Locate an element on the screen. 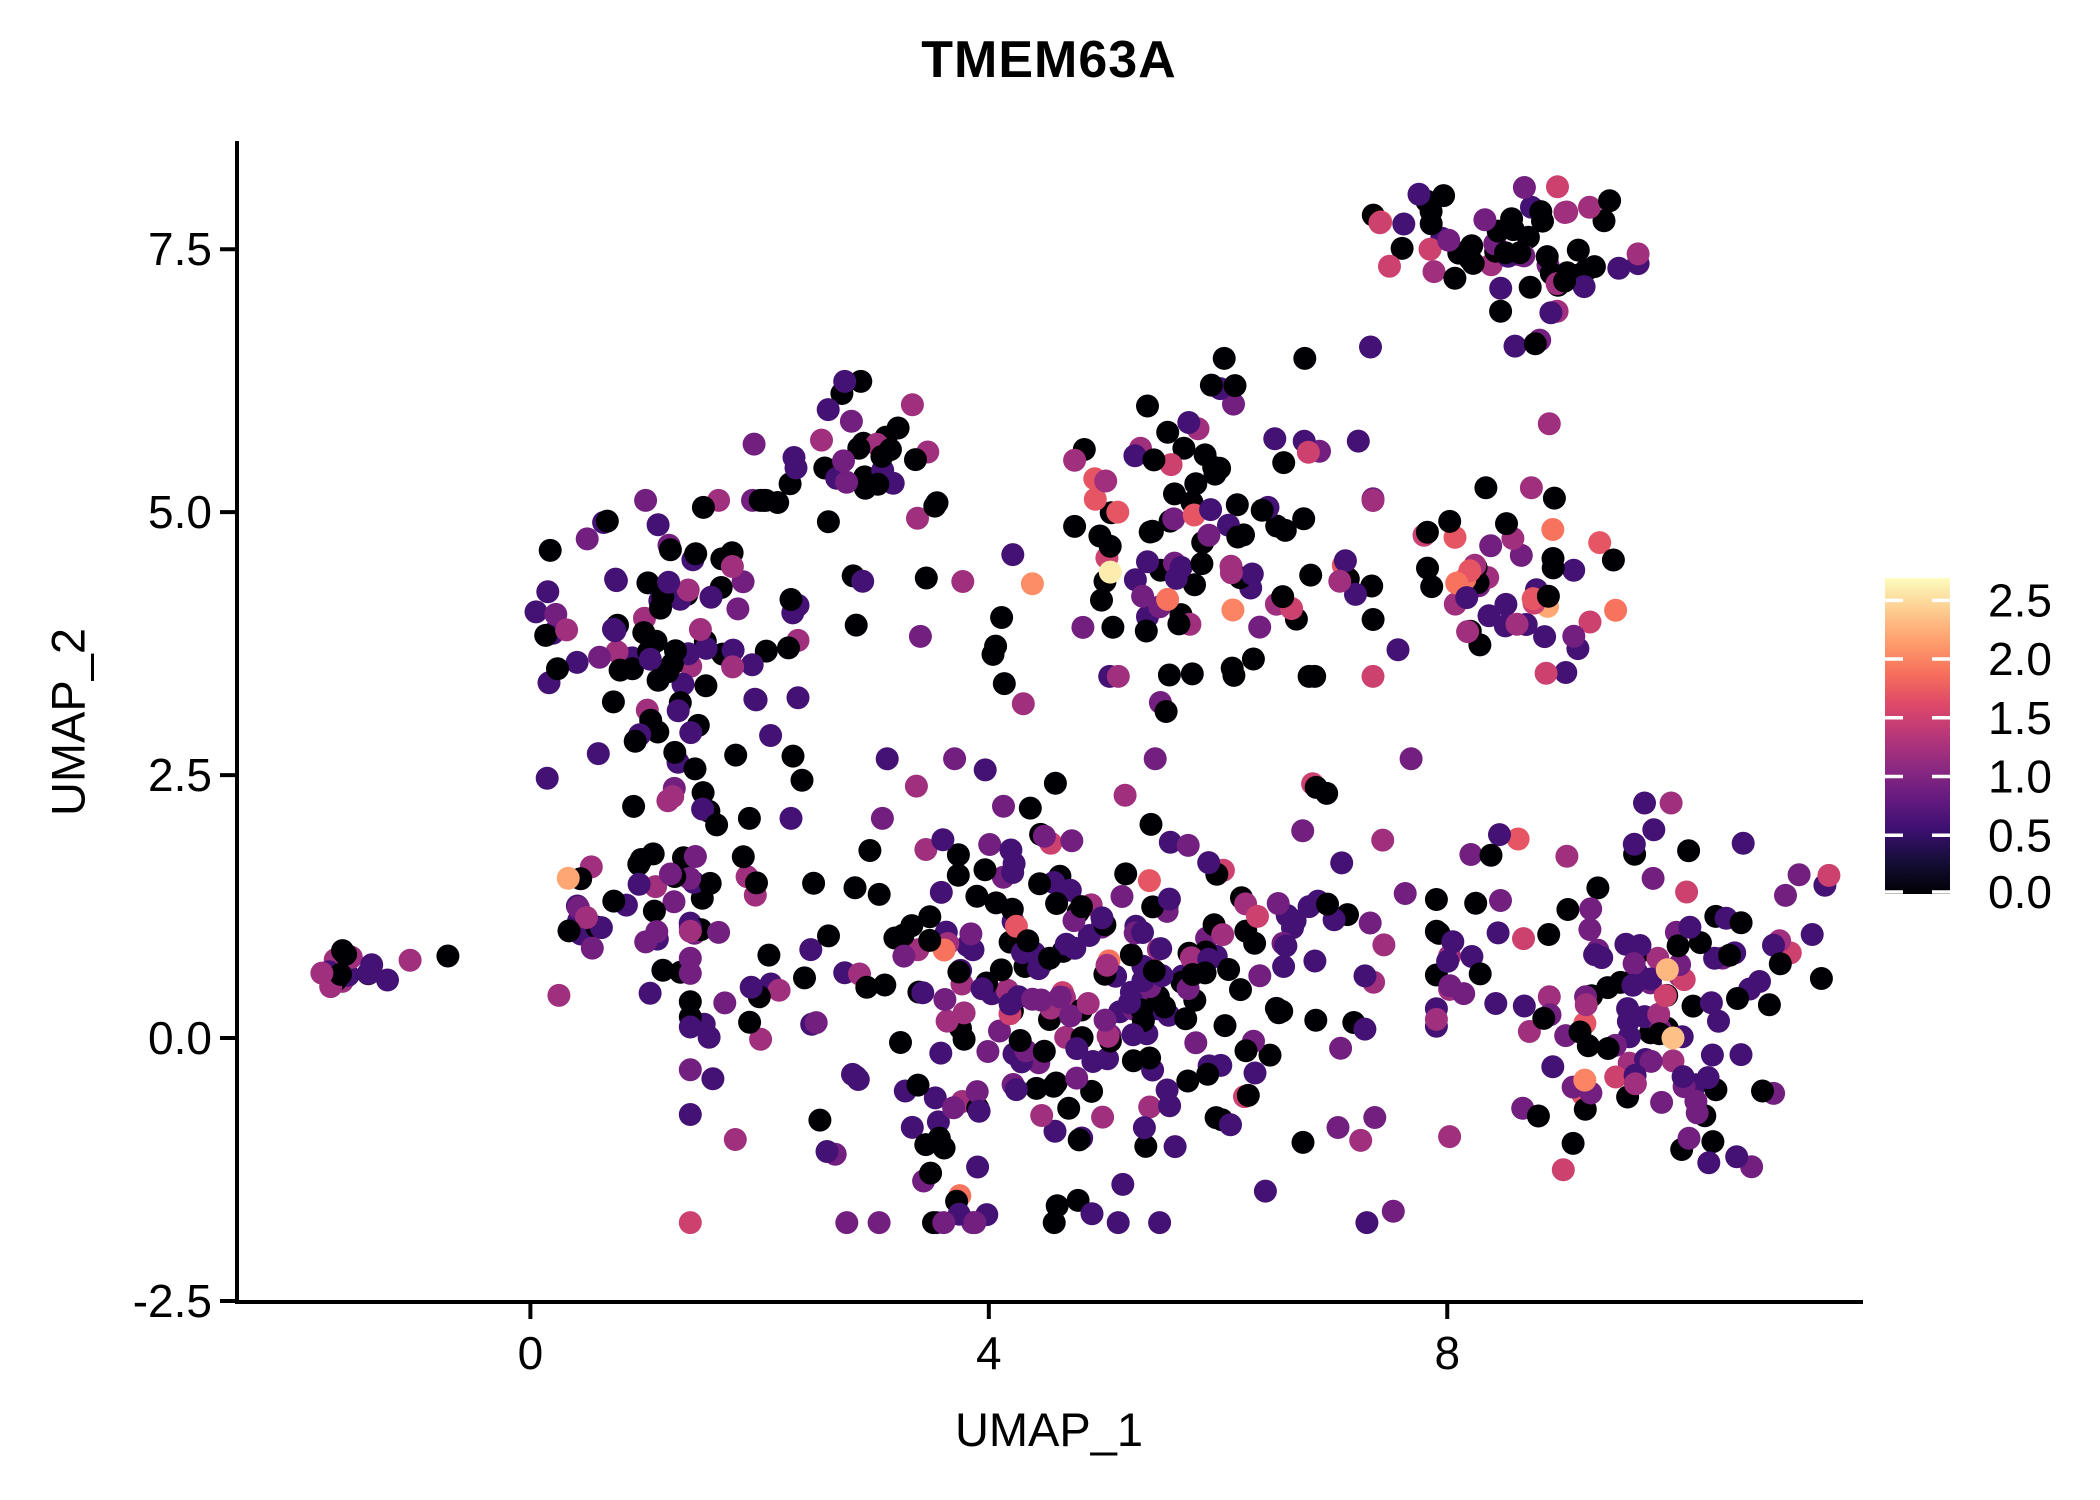  colorbar-tick-label: 0.0 is located at coordinates (2020, 892).